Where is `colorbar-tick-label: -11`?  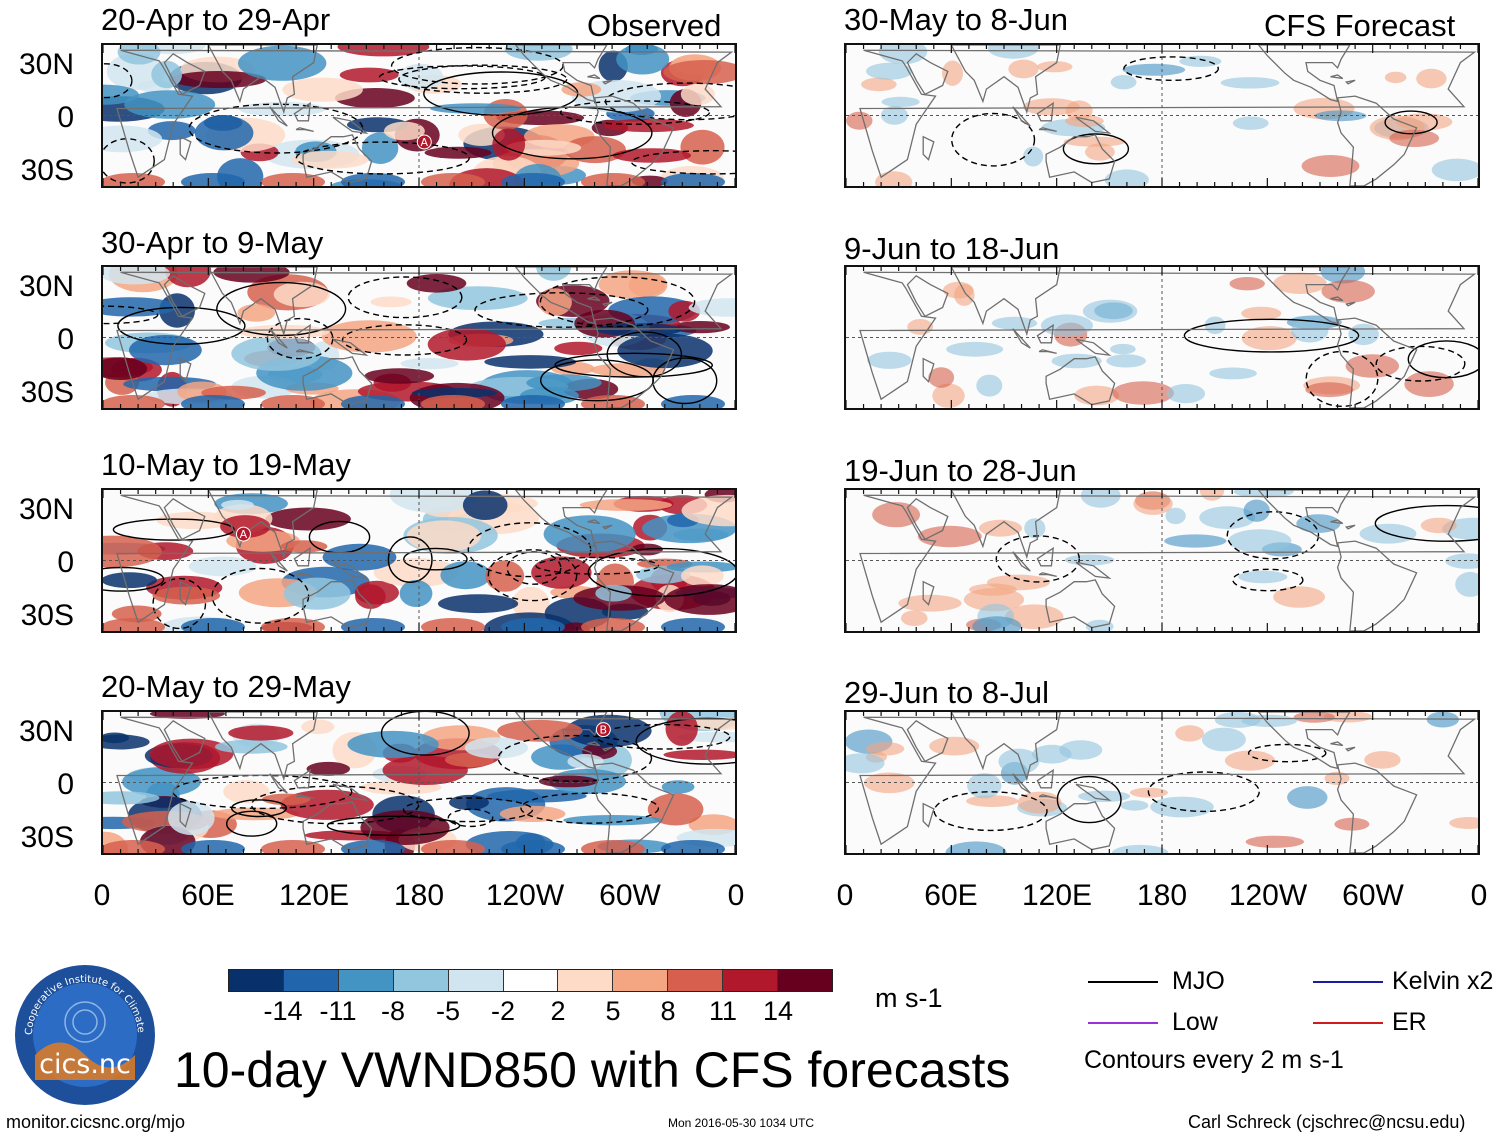 colorbar-tick-label: -11 is located at coordinates (338, 1011).